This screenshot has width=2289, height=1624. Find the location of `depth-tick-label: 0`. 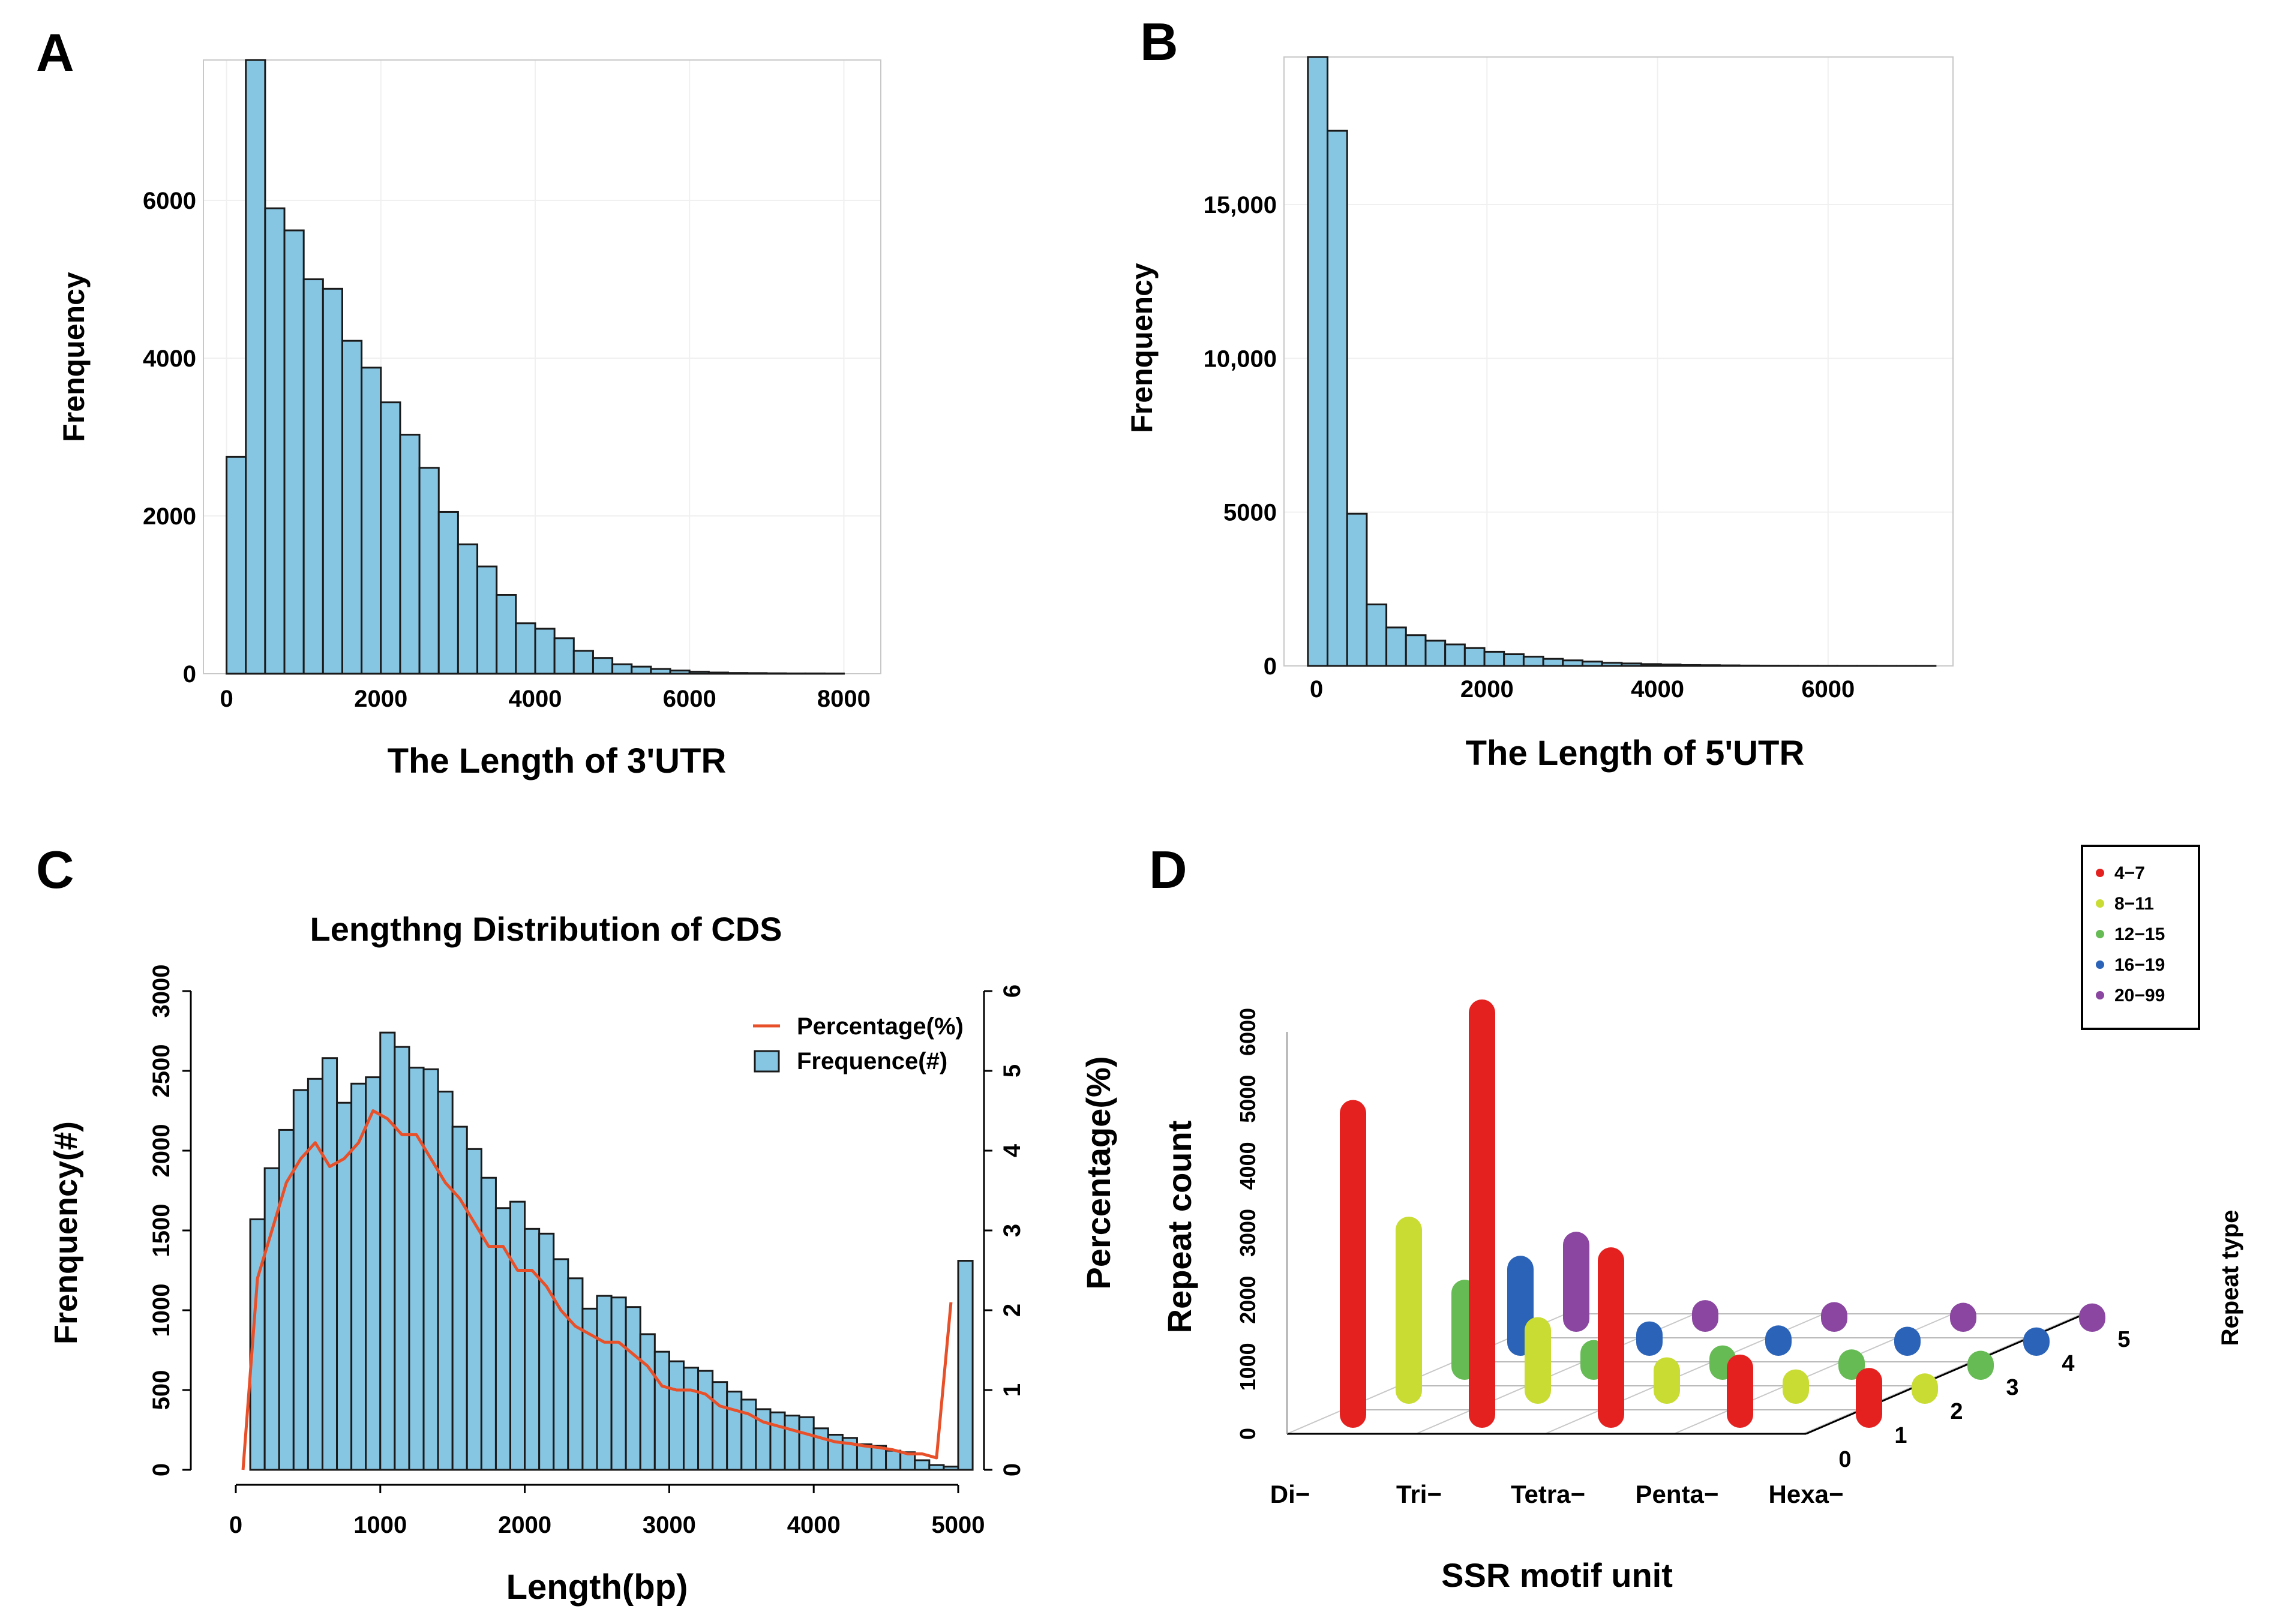

depth-tick-label: 0 is located at coordinates (1844, 1459).